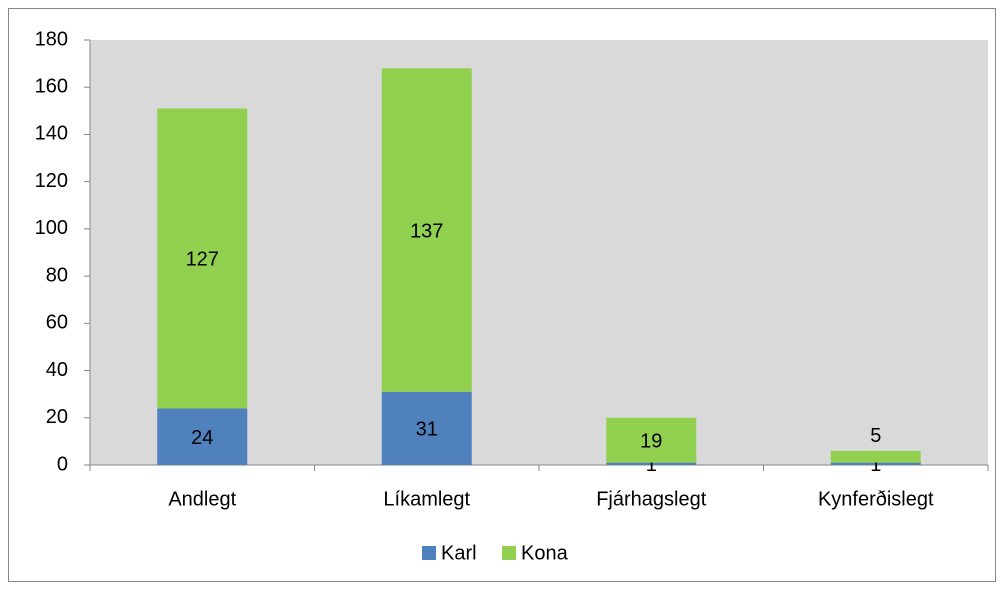  I want to click on y-tick-label: 100, so click(51, 228).